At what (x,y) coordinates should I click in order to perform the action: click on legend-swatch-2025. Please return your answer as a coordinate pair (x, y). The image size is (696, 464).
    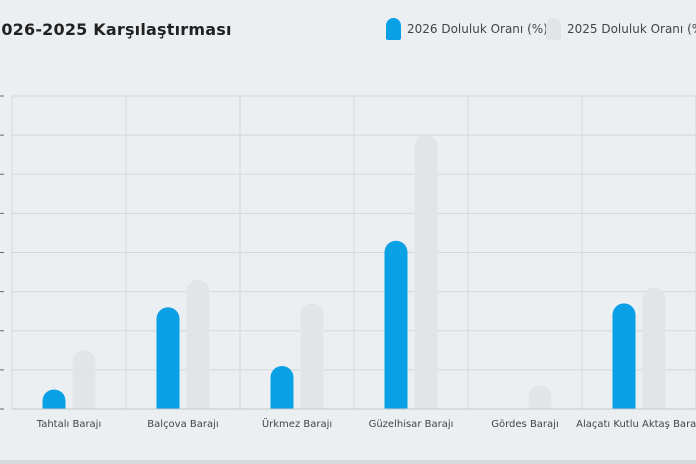
    Looking at the image, I should click on (553, 29).